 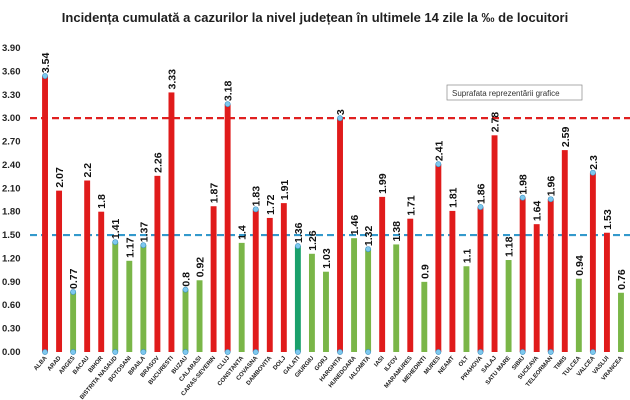 I want to click on data-label: 1.91, so click(x=285, y=190).